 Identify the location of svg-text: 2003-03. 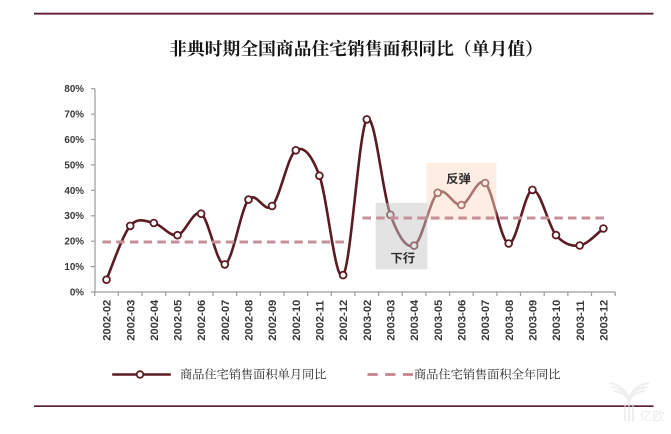
(392, 320).